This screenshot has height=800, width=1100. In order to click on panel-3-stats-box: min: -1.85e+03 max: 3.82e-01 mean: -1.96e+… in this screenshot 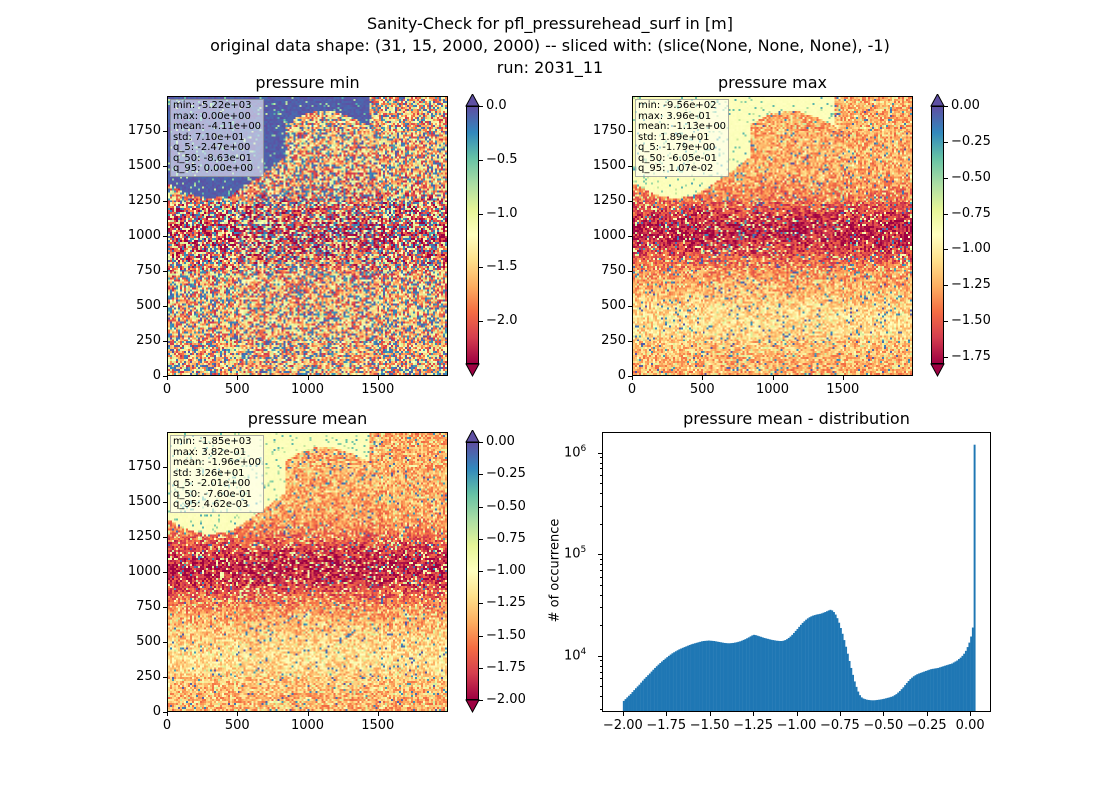, I will do `click(217, 474)`.